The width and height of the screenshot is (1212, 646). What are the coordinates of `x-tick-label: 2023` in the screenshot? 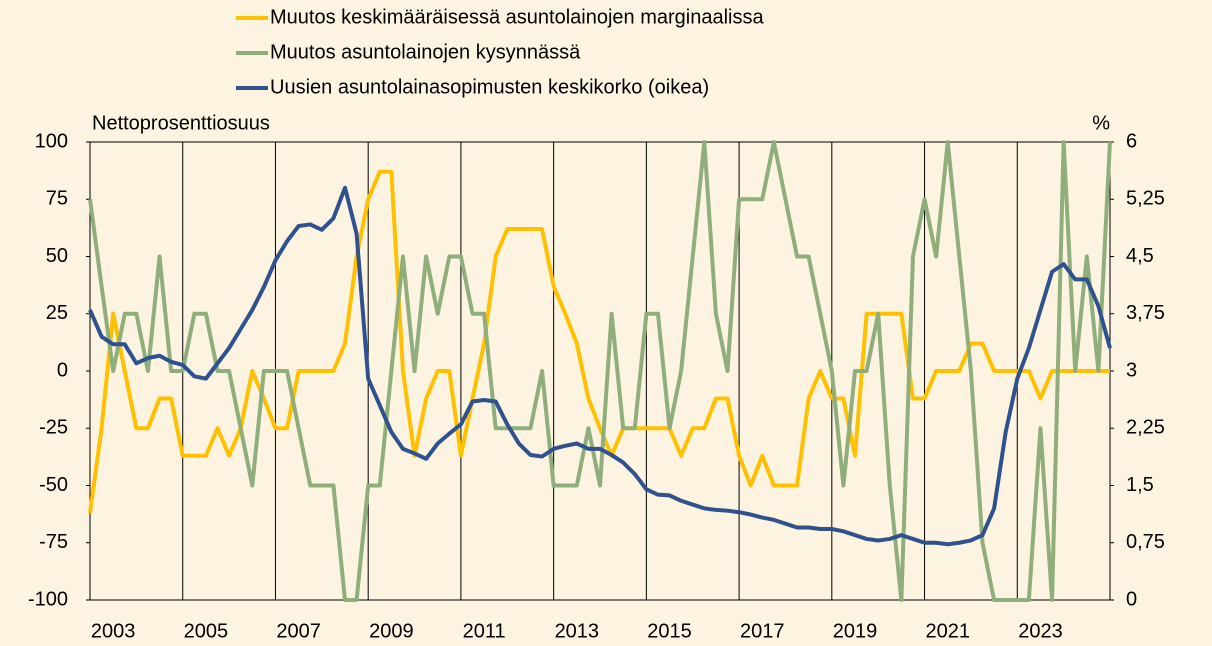 It's located at (1040, 631).